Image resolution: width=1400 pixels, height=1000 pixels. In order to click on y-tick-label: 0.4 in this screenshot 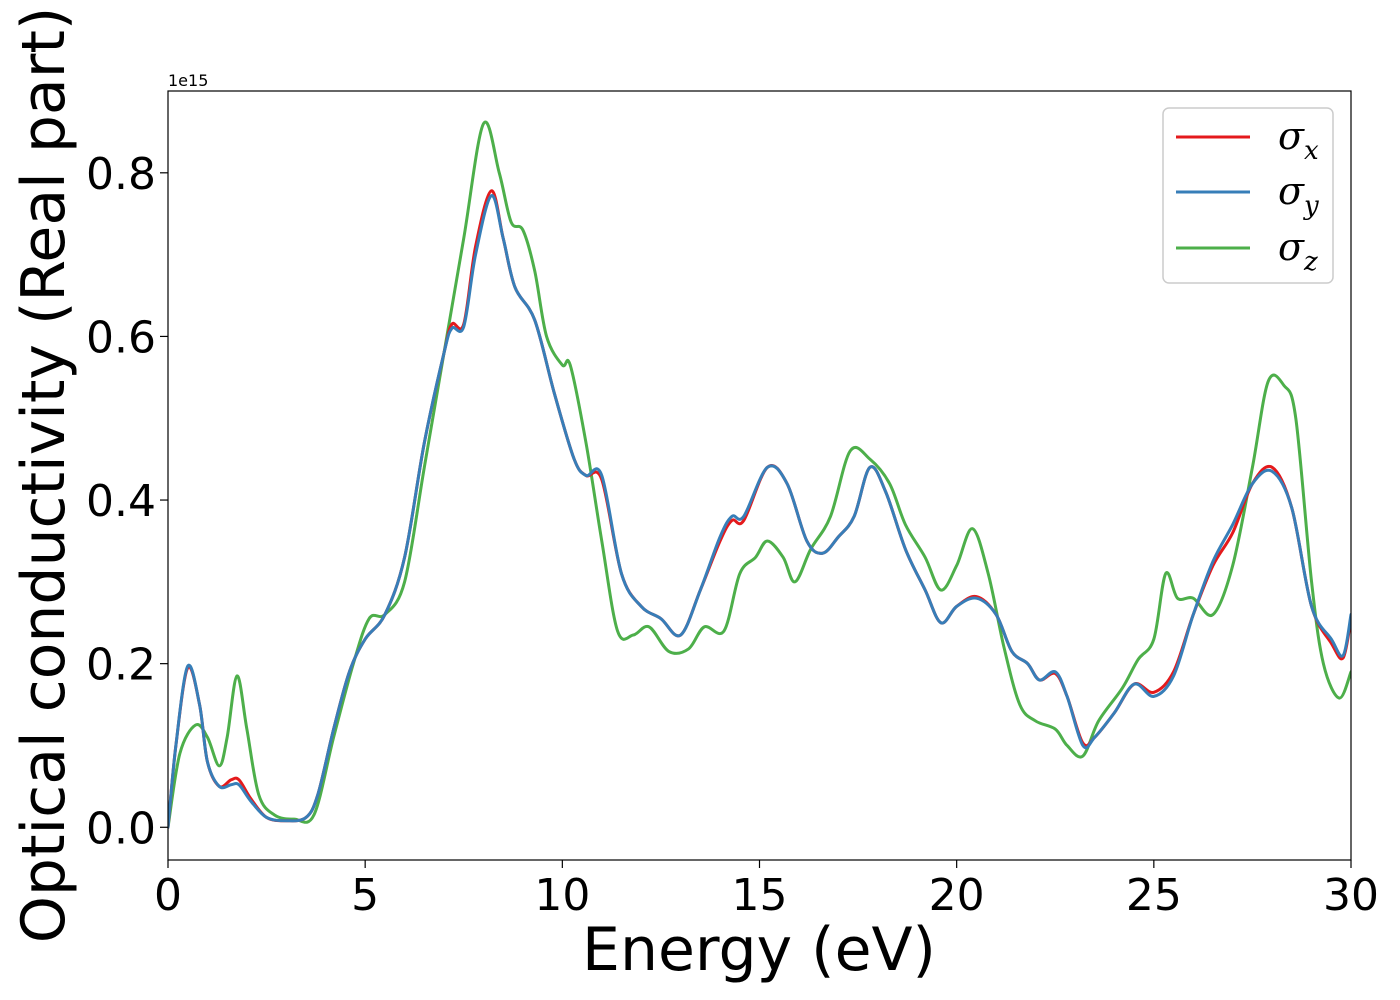, I will do `click(121, 501)`.